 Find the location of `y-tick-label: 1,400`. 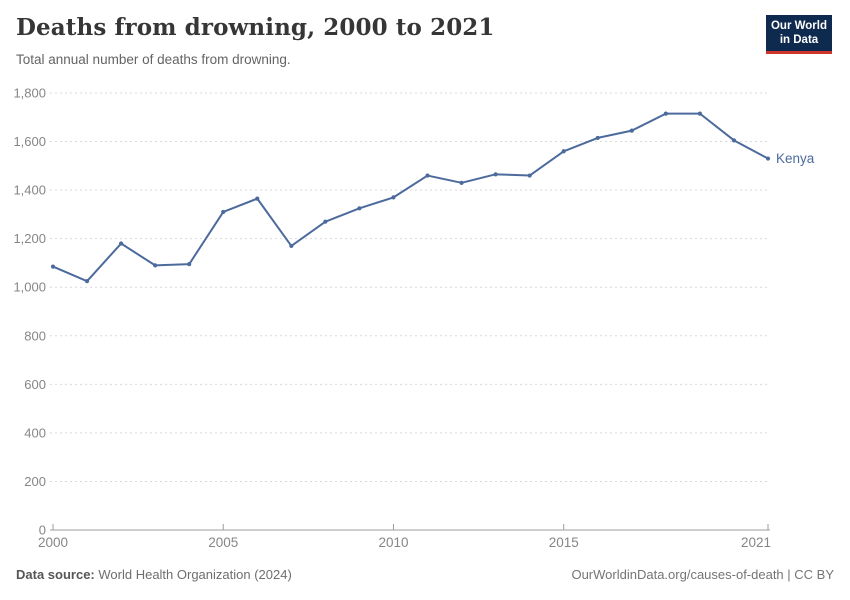

y-tick-label: 1,400 is located at coordinates (29, 190).